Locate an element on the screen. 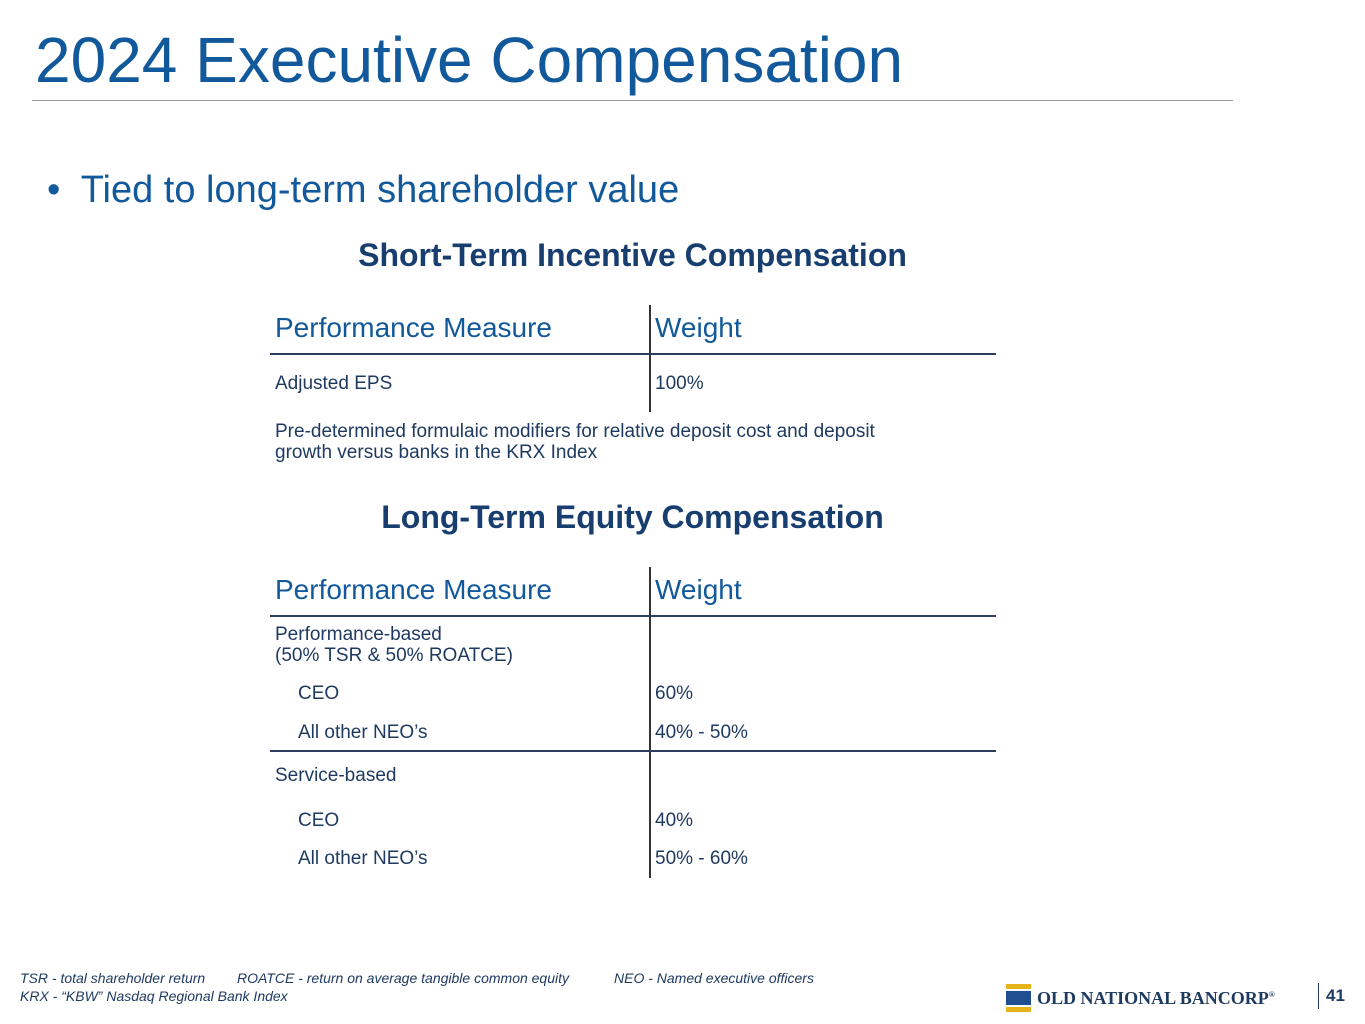 This screenshot has width=1365, height=1024. group-label: Performance-based is located at coordinates (358, 634).